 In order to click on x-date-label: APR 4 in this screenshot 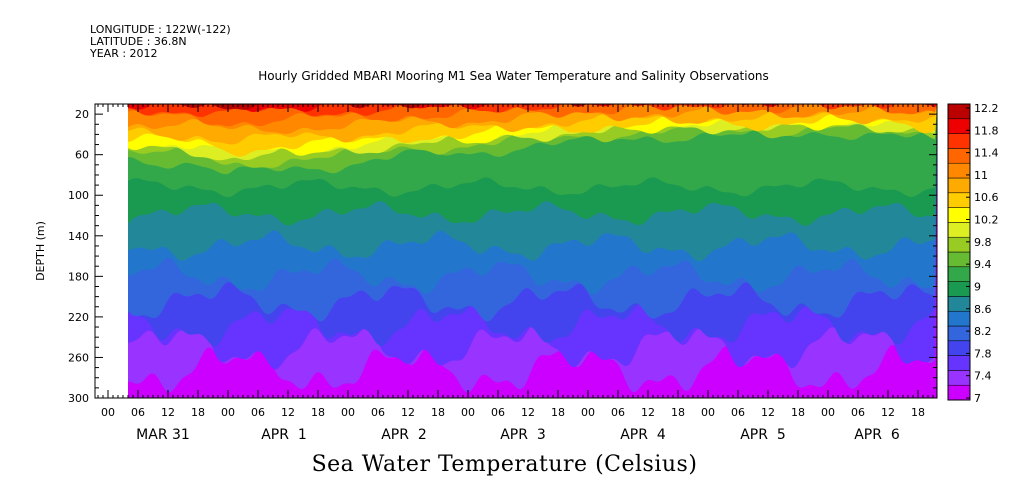, I will do `click(643, 435)`.